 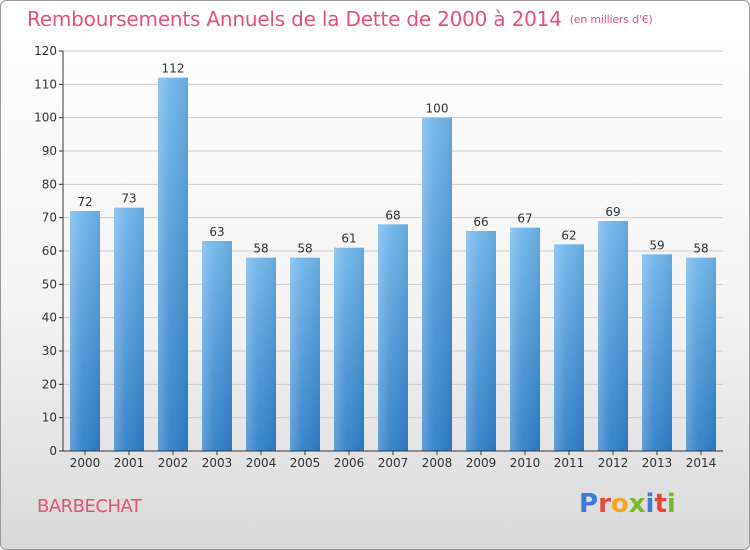 What do you see at coordinates (437, 284) in the screenshot?
I see `bar-shine-2008` at bounding box center [437, 284].